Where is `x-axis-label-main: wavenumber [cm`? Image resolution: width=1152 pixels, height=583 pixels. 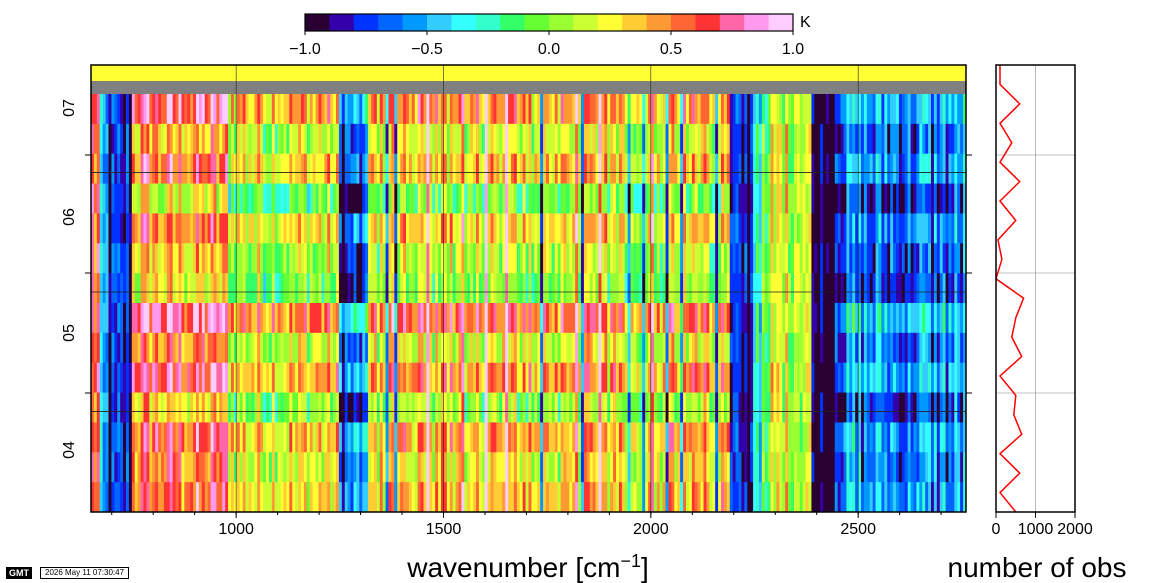 x-axis-label-main: wavenumber [cm is located at coordinates (513, 567).